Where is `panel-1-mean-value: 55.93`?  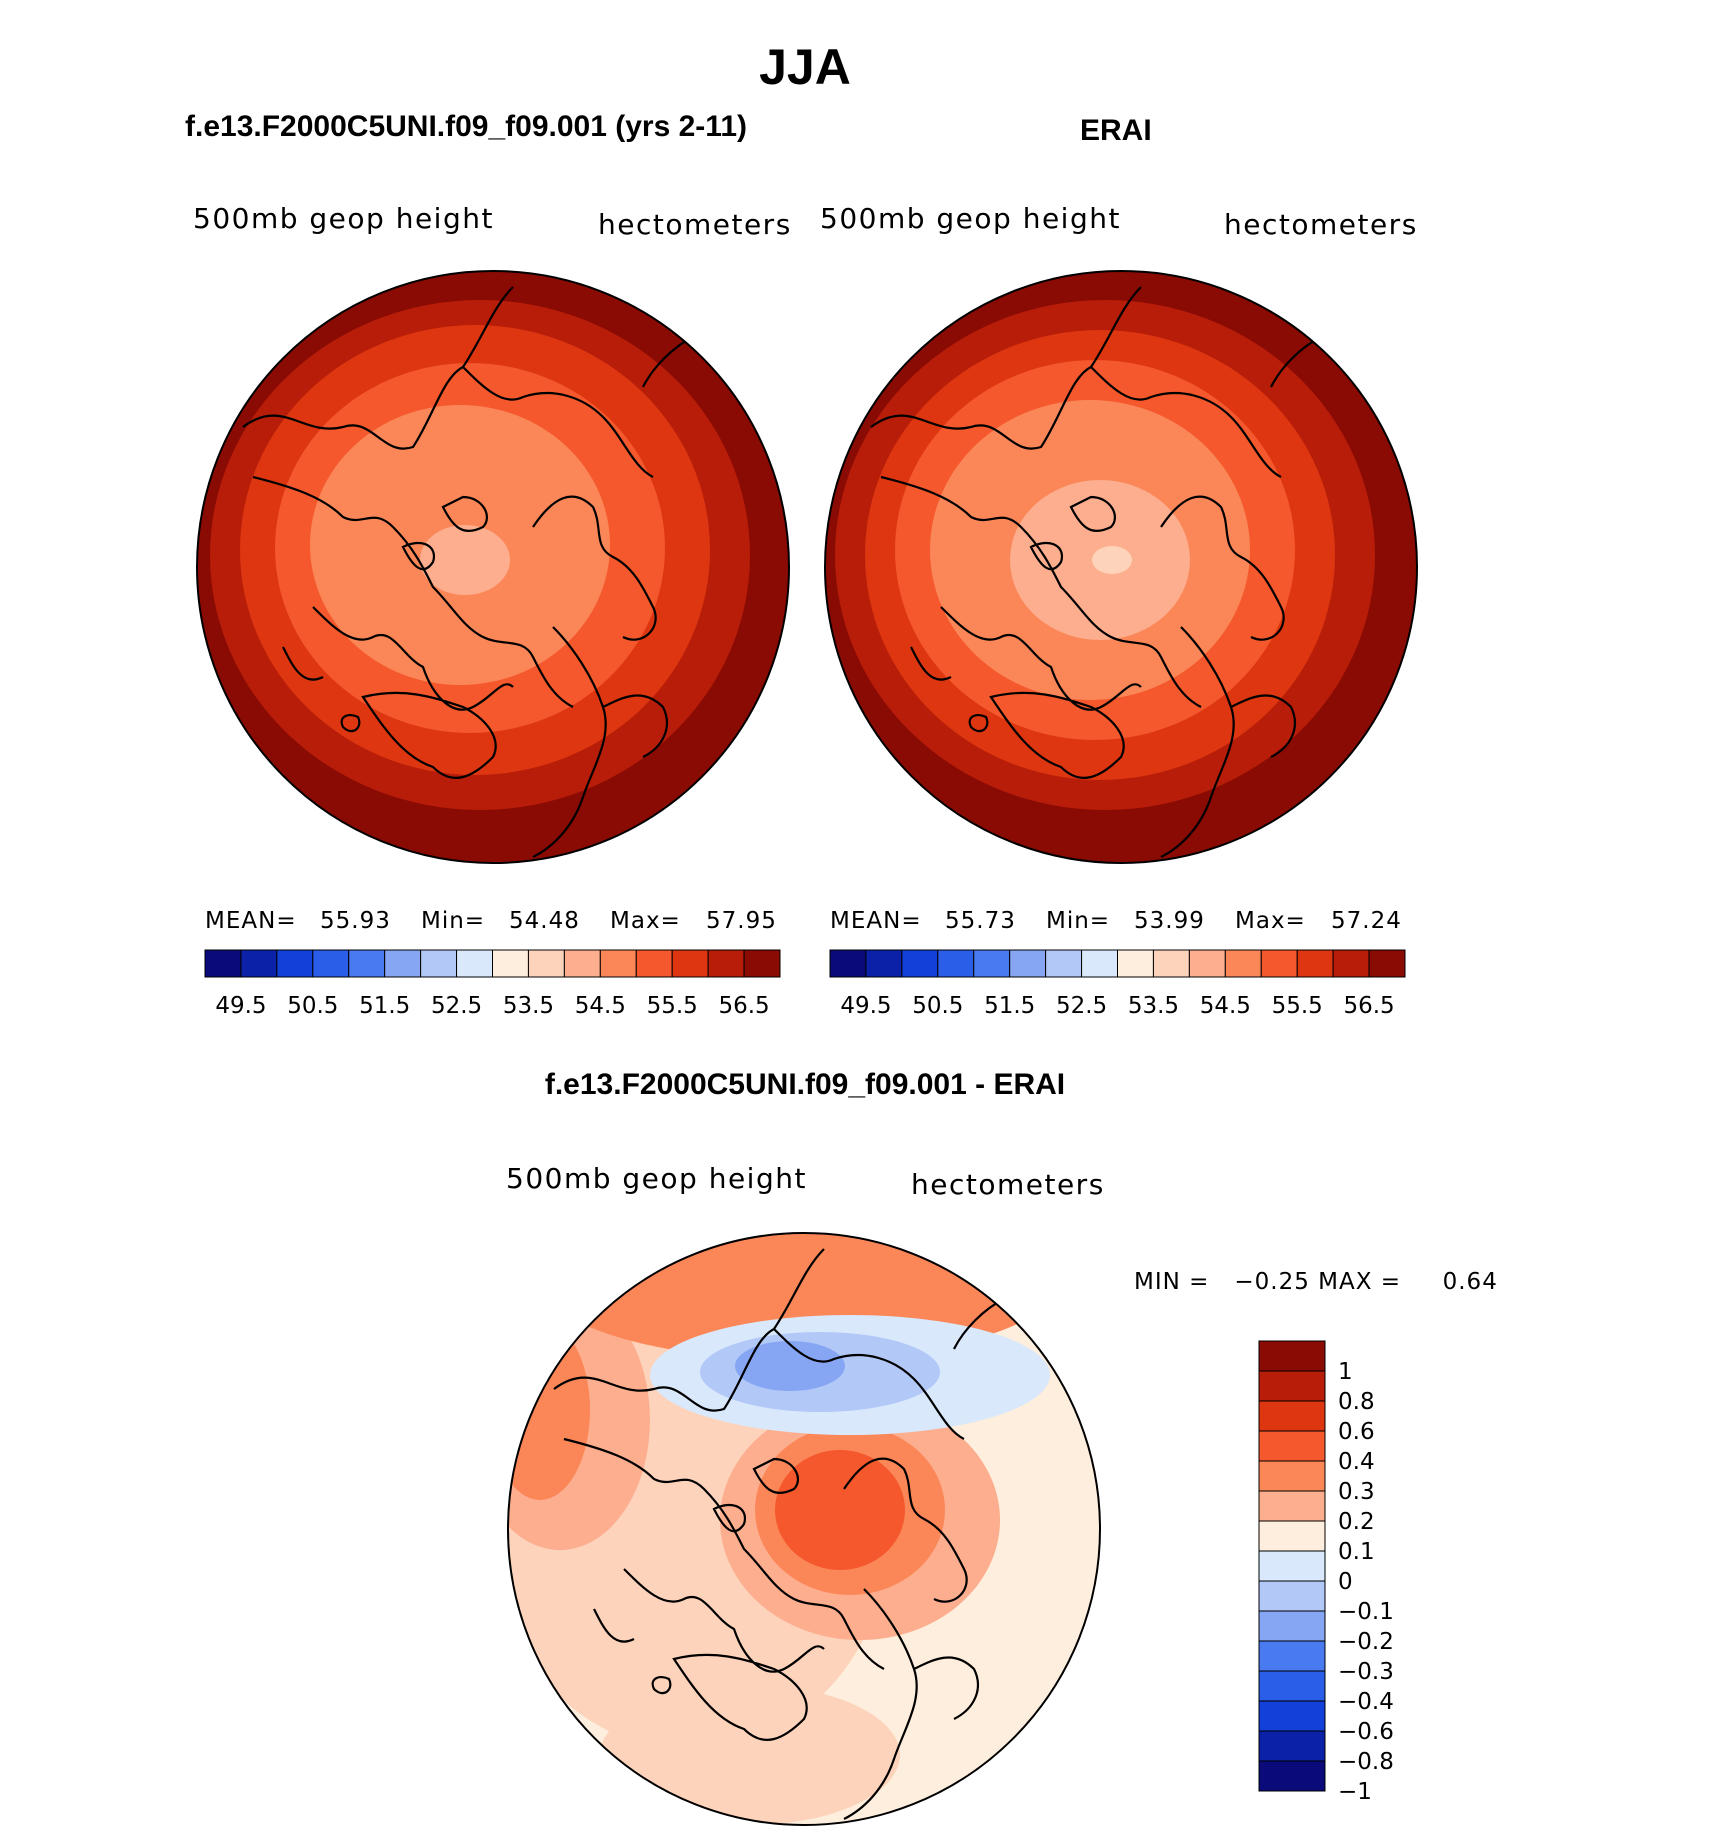
panel-1-mean-value: 55.93 is located at coordinates (355, 921).